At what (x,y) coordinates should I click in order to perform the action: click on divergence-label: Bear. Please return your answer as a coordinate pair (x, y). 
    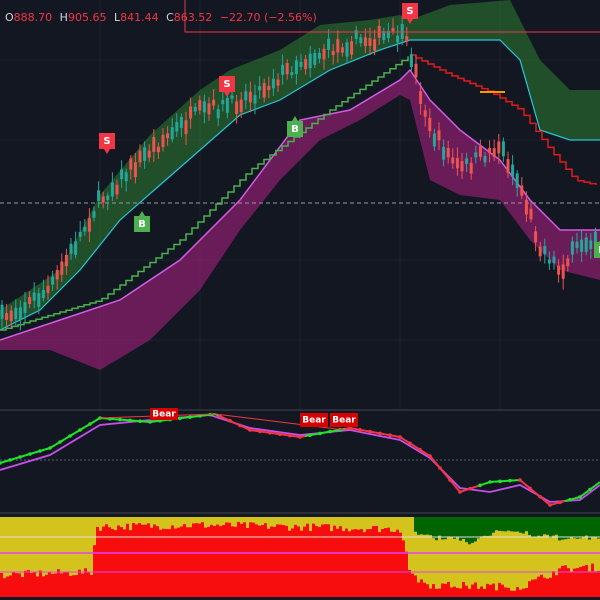
    Looking at the image, I should click on (344, 421).